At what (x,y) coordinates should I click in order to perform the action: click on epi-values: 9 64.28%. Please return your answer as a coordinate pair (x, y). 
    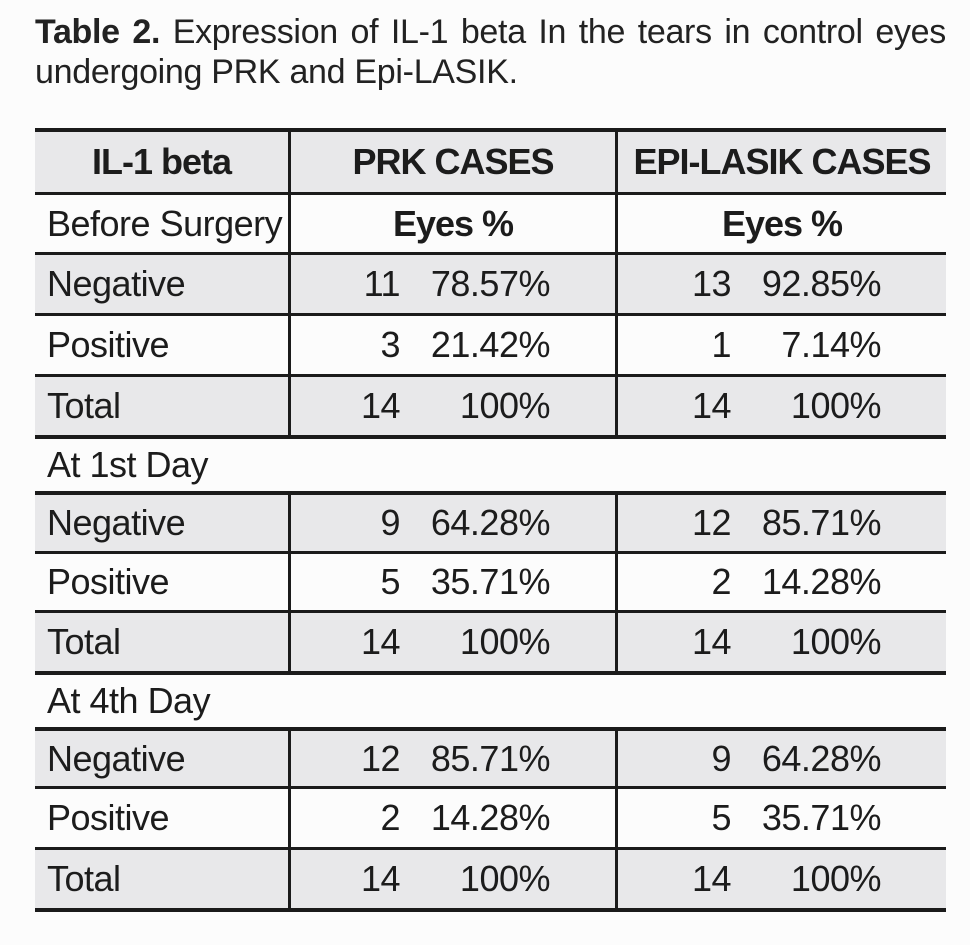
    Looking at the image, I should click on (780, 758).